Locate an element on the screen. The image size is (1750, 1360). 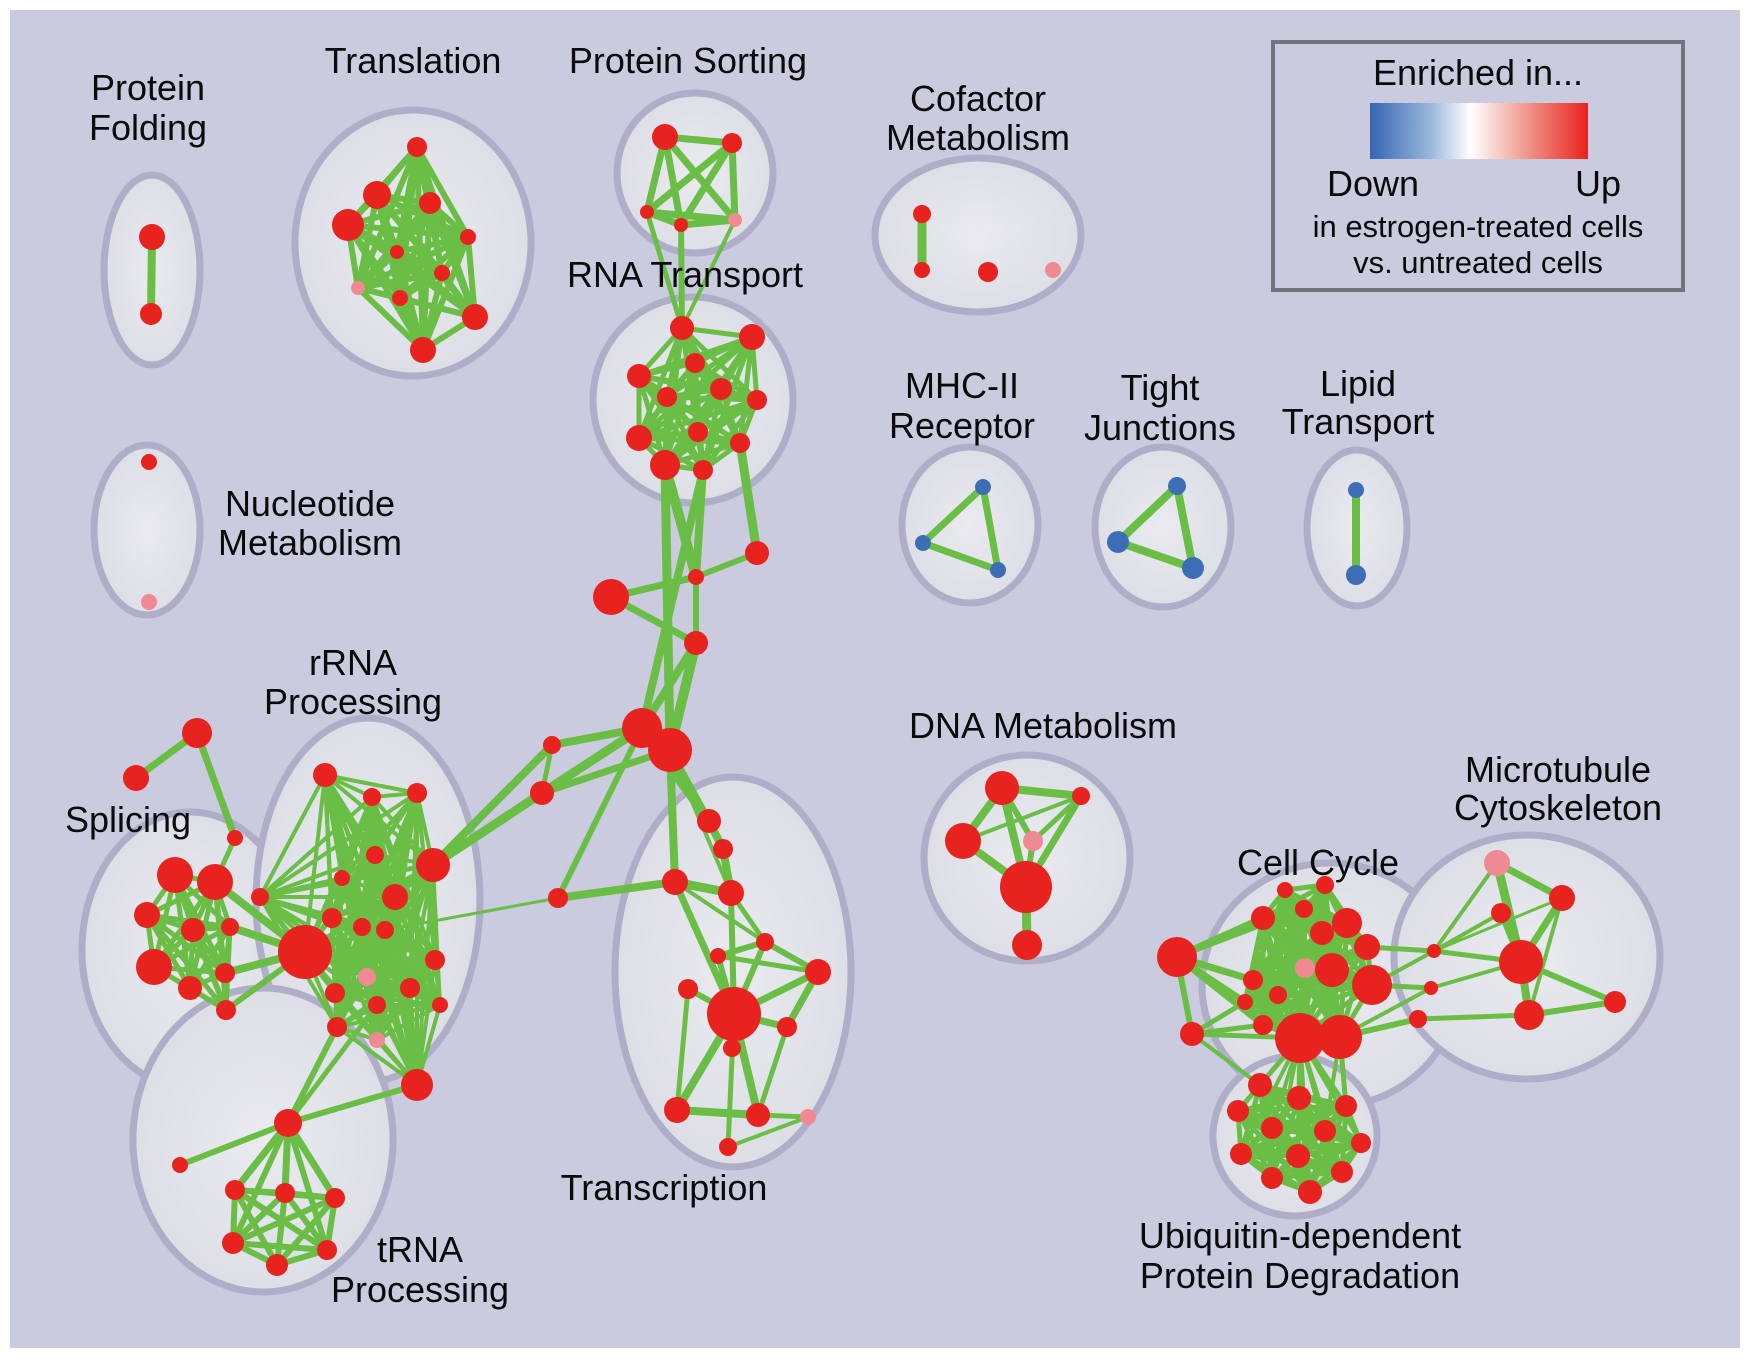
cluster-label-cofactor-metabolism: Metabolism is located at coordinates (978, 137).